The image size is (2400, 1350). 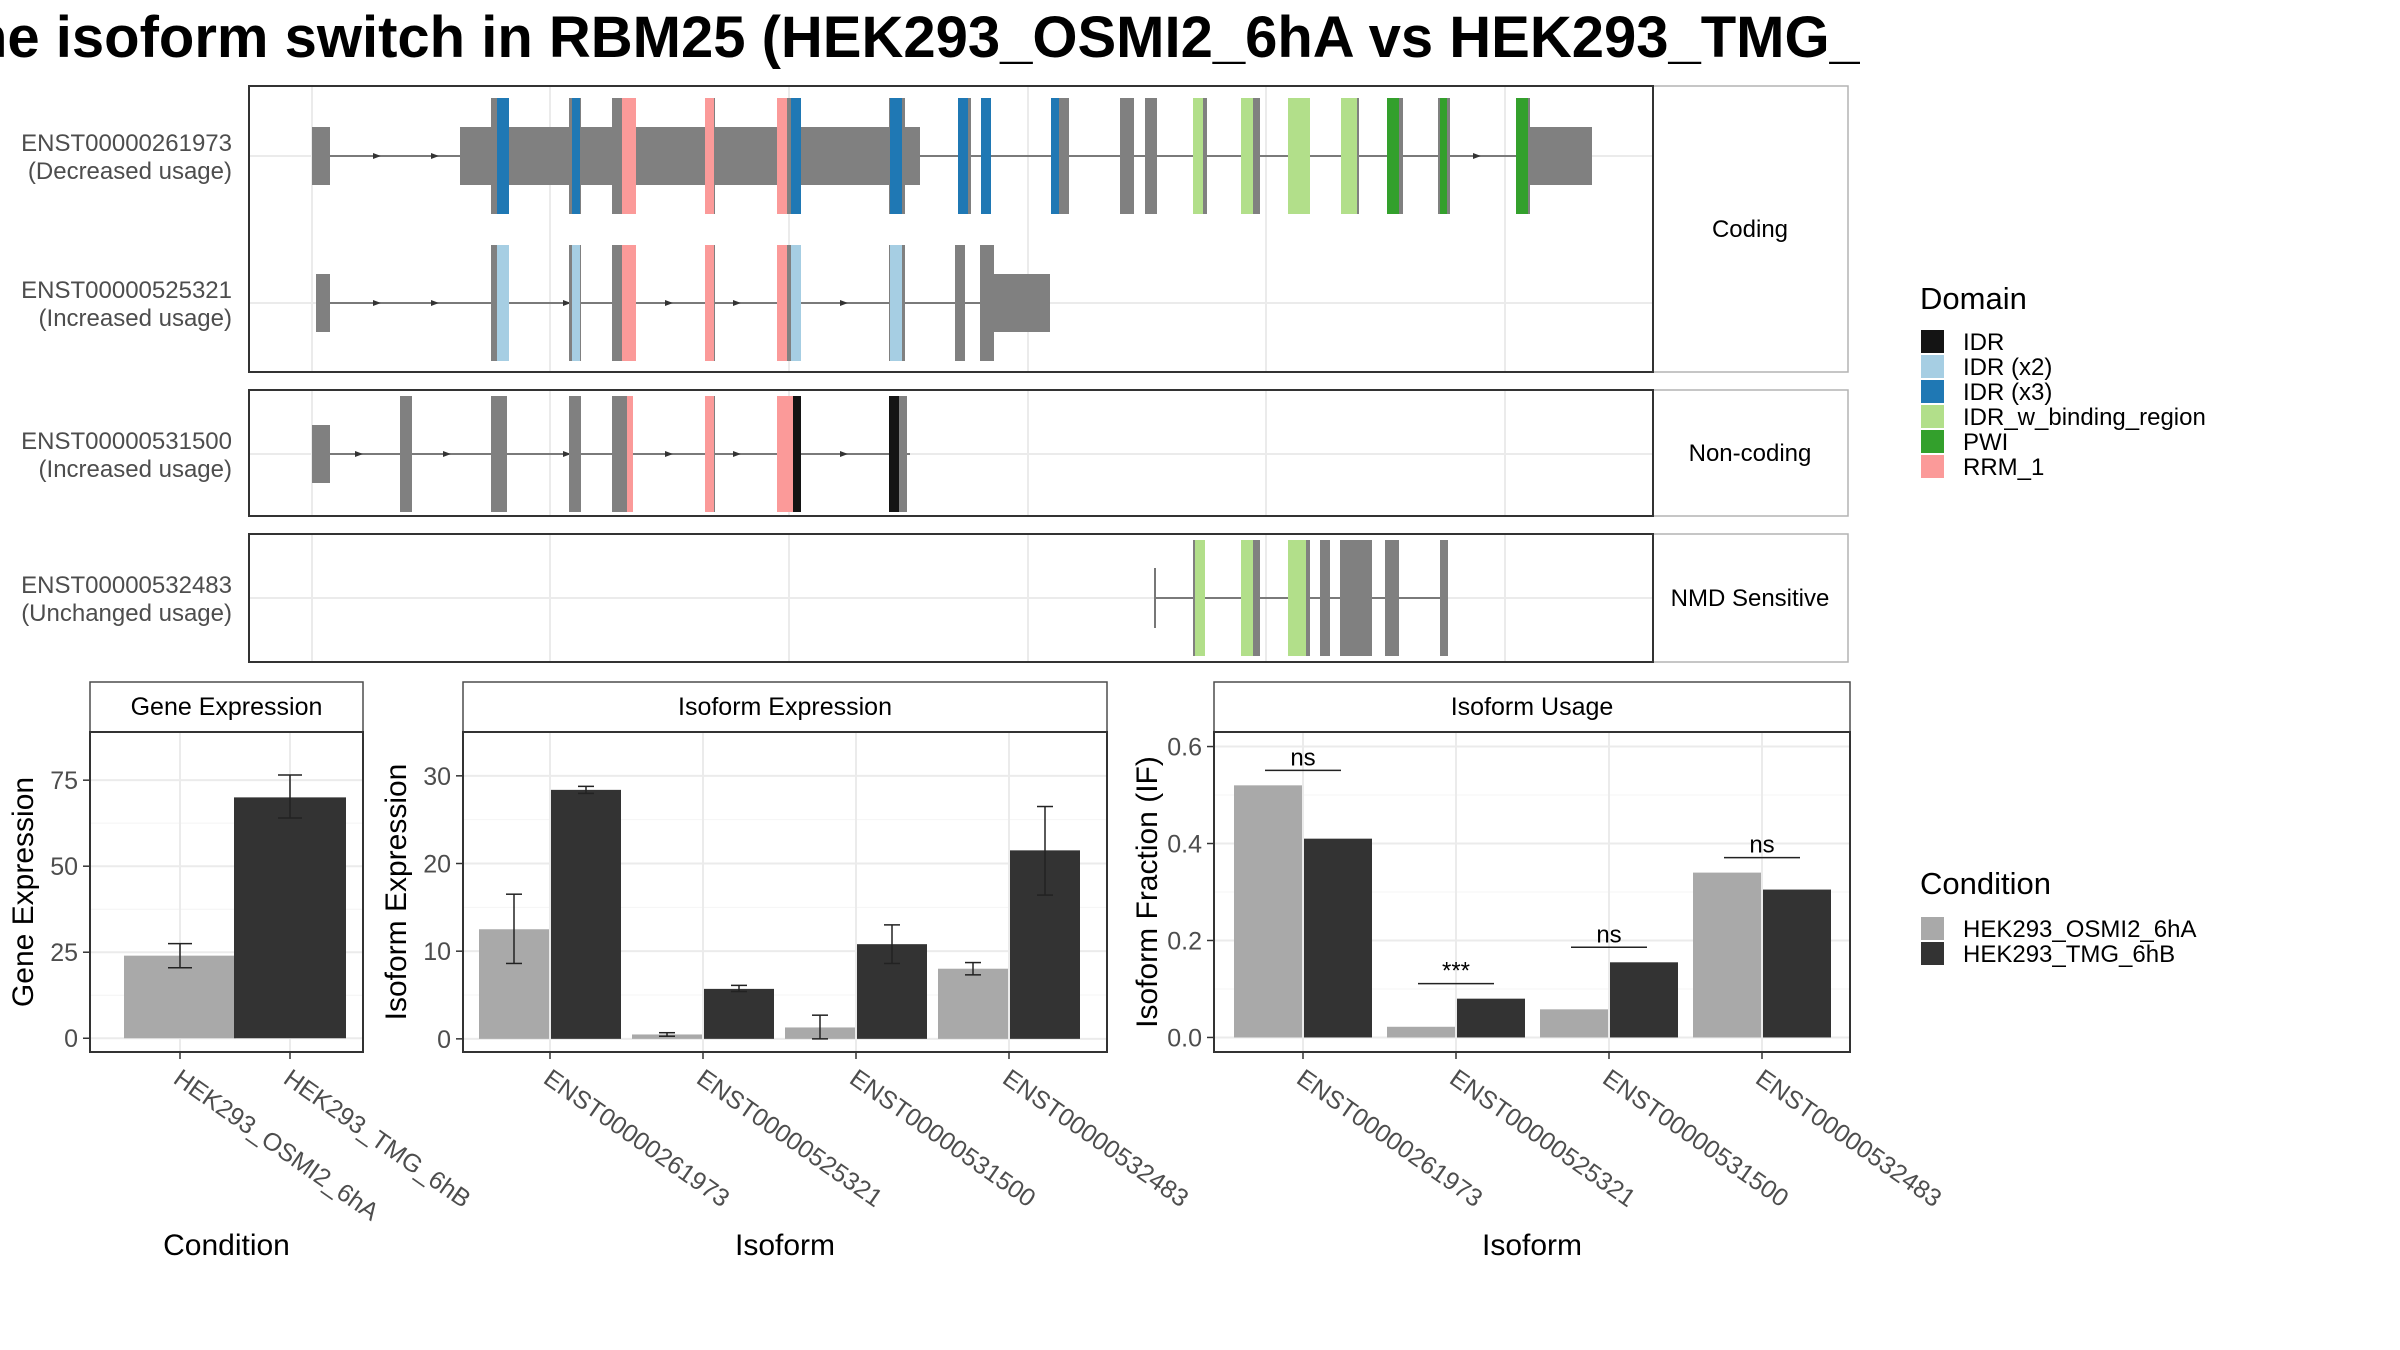 I want to click on y-axis-title: Isoform Expression, so click(x=396, y=892).